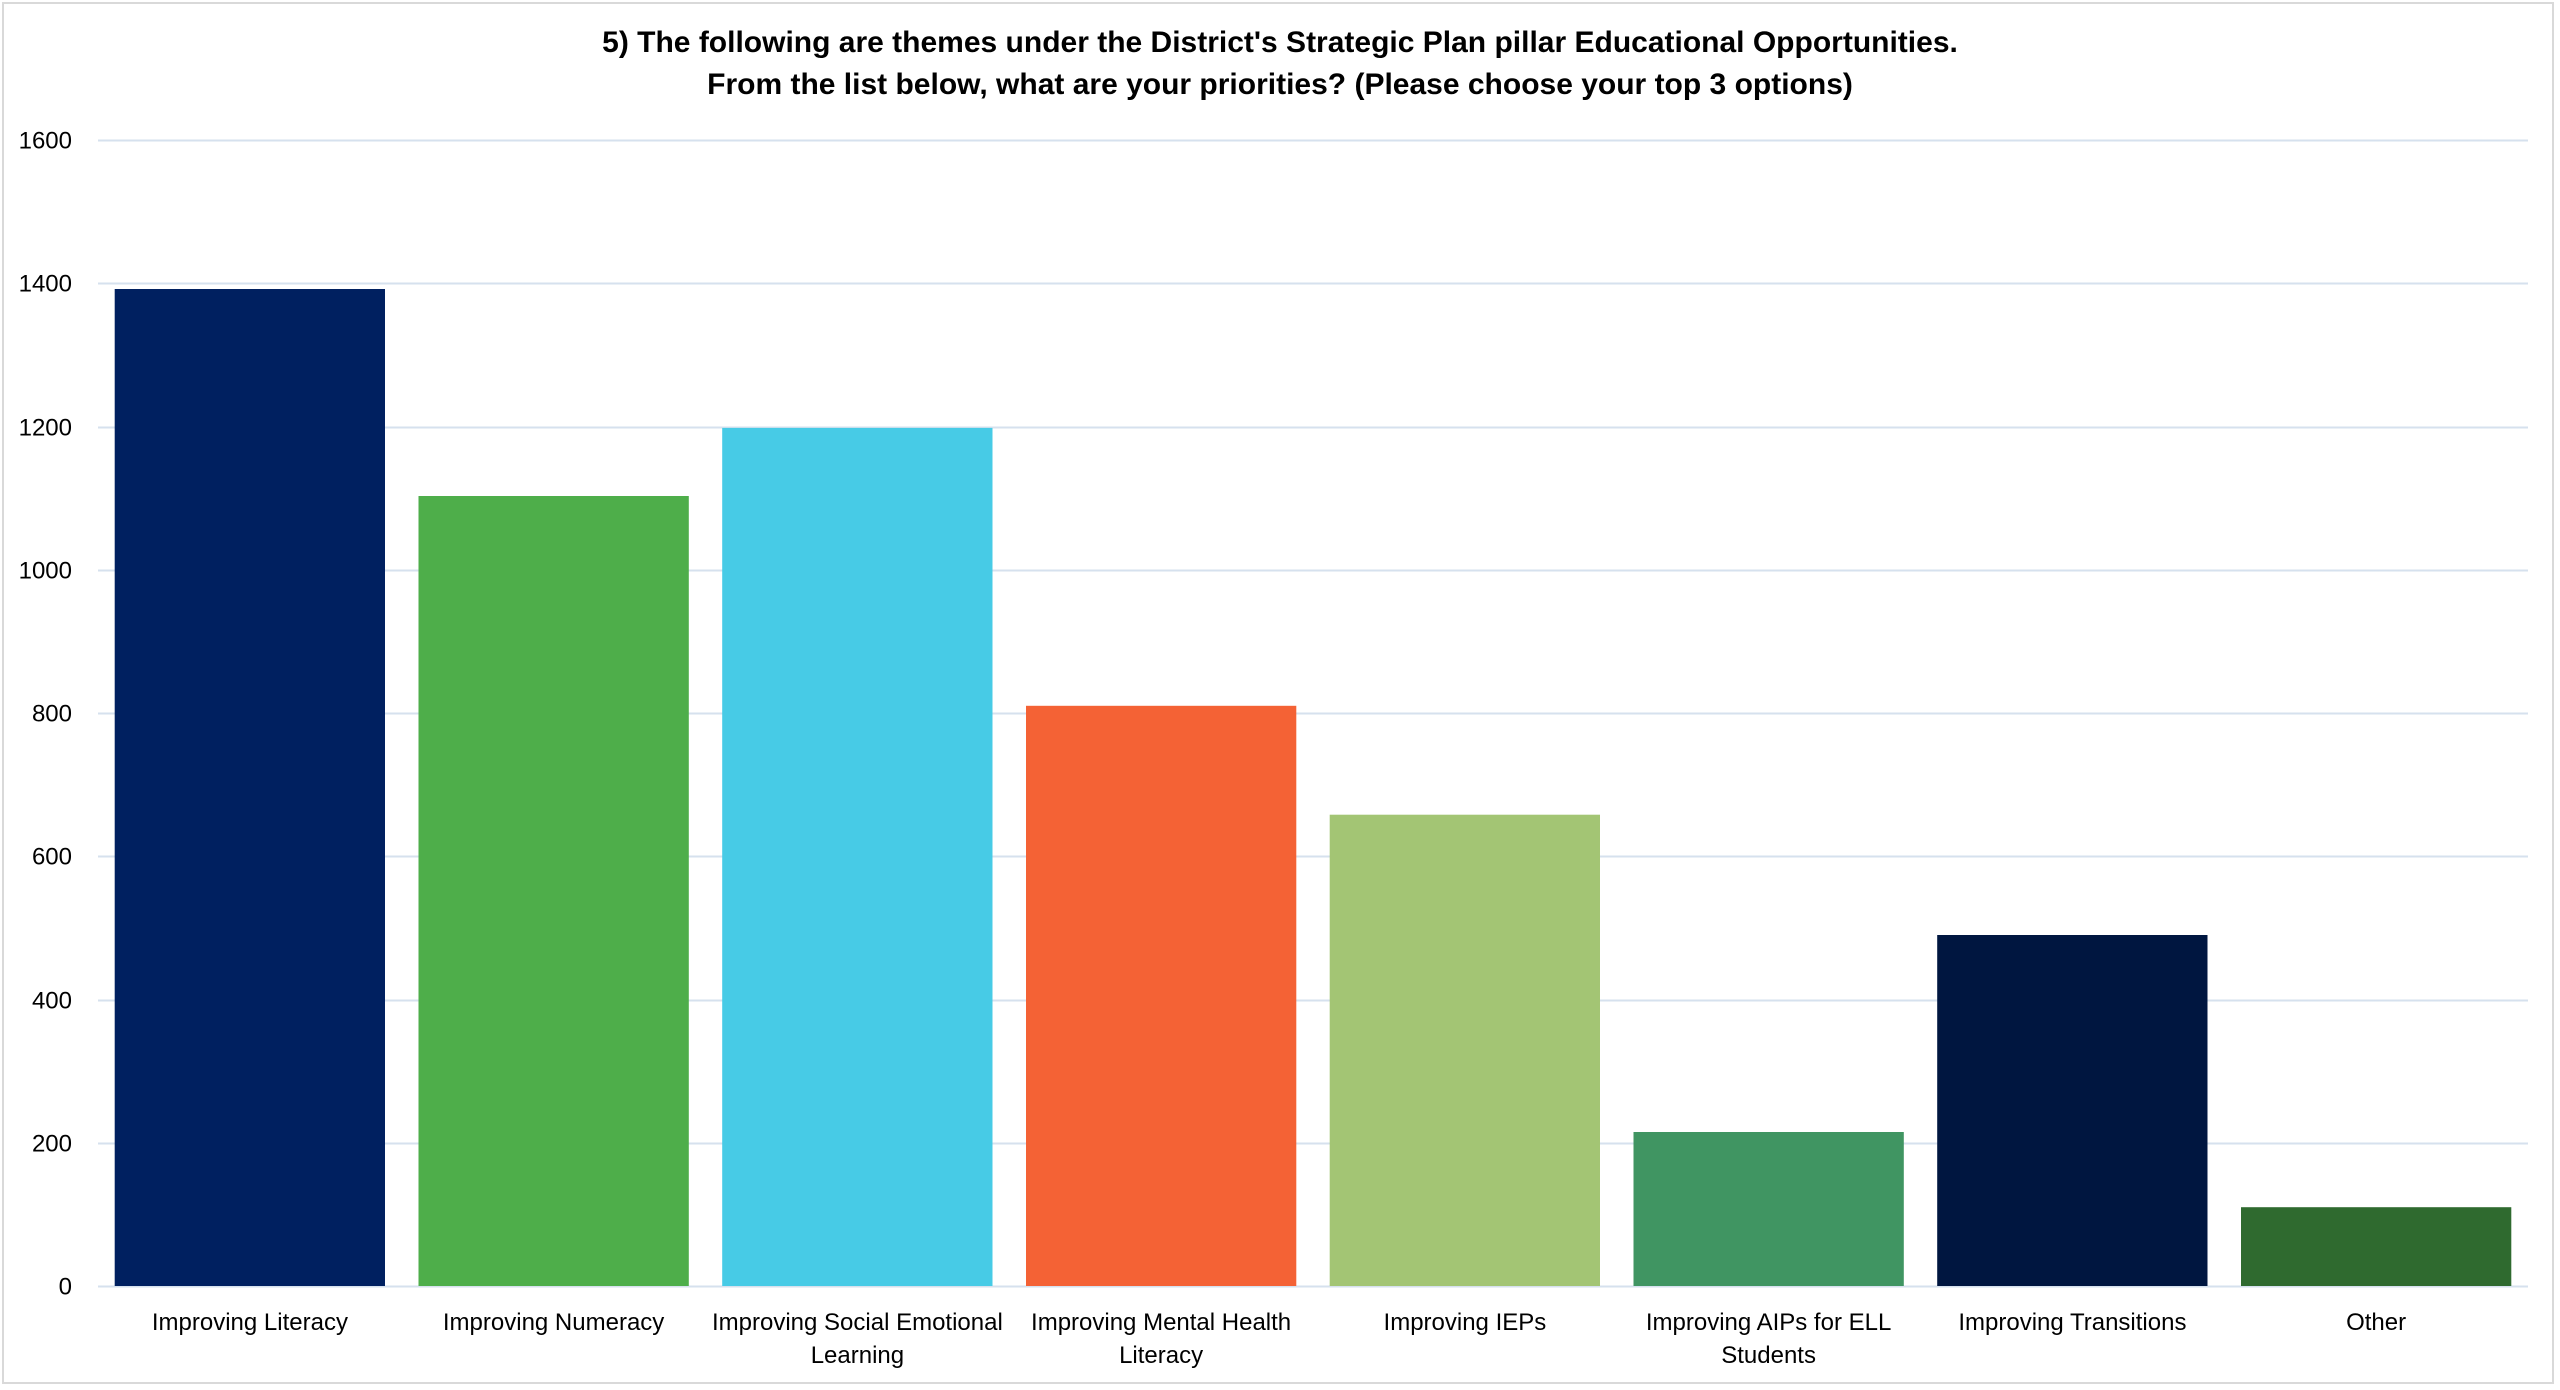 This screenshot has width=2560, height=1390. I want to click on x-category-label: Improving AIPs for ELL Students, so click(1768, 1339).